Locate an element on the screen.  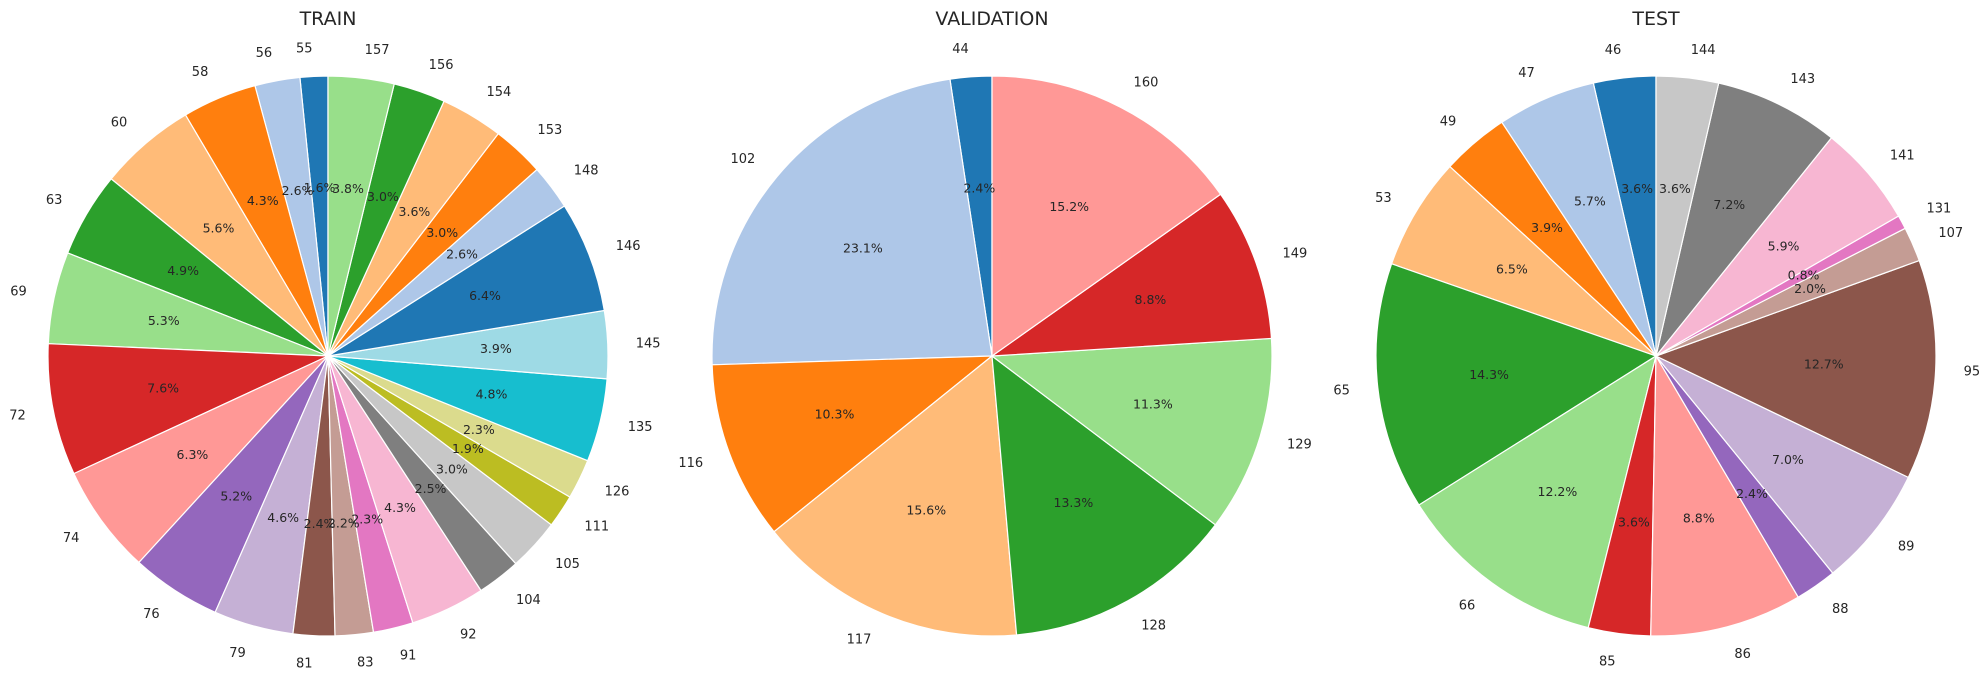
validation-category-label: 129 is located at coordinates (1299, 445).